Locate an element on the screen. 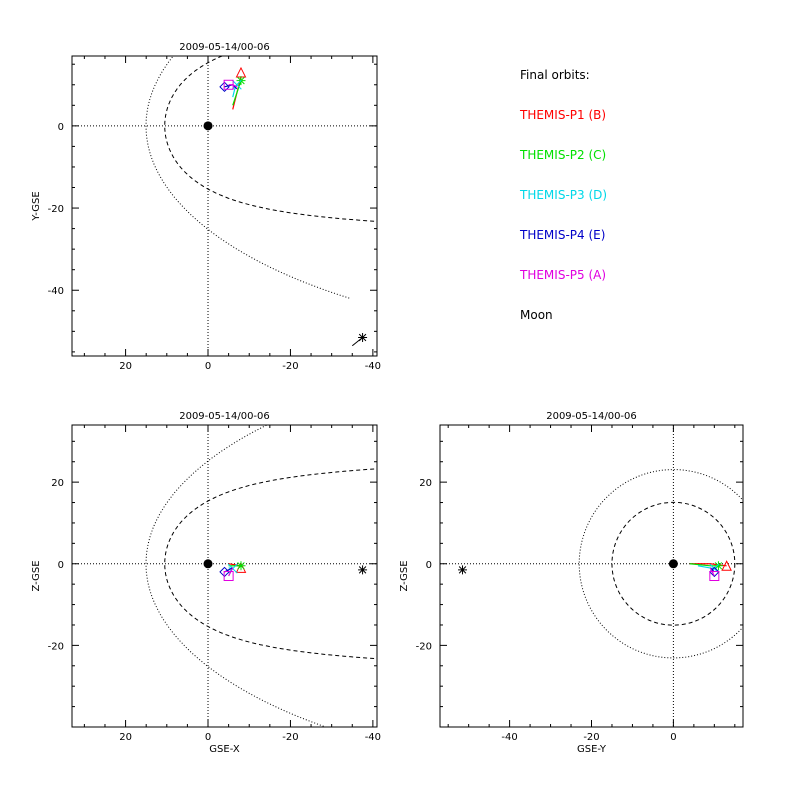  y-axis-label: Y-GSE is located at coordinates (36, 206).